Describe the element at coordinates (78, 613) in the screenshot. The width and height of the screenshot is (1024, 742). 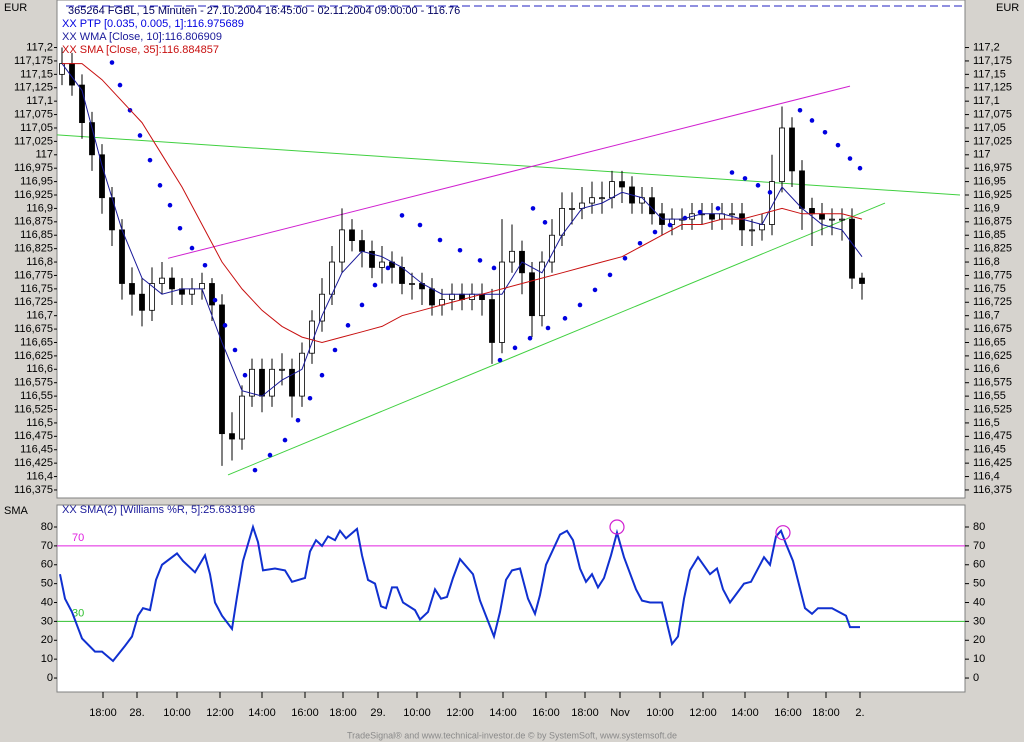
I see `level-label: 30` at that location.